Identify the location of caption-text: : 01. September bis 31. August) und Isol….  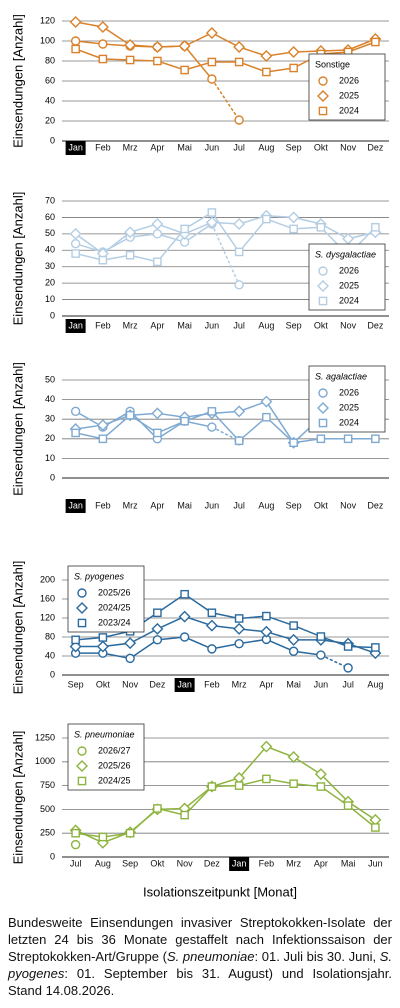
(200, 982).